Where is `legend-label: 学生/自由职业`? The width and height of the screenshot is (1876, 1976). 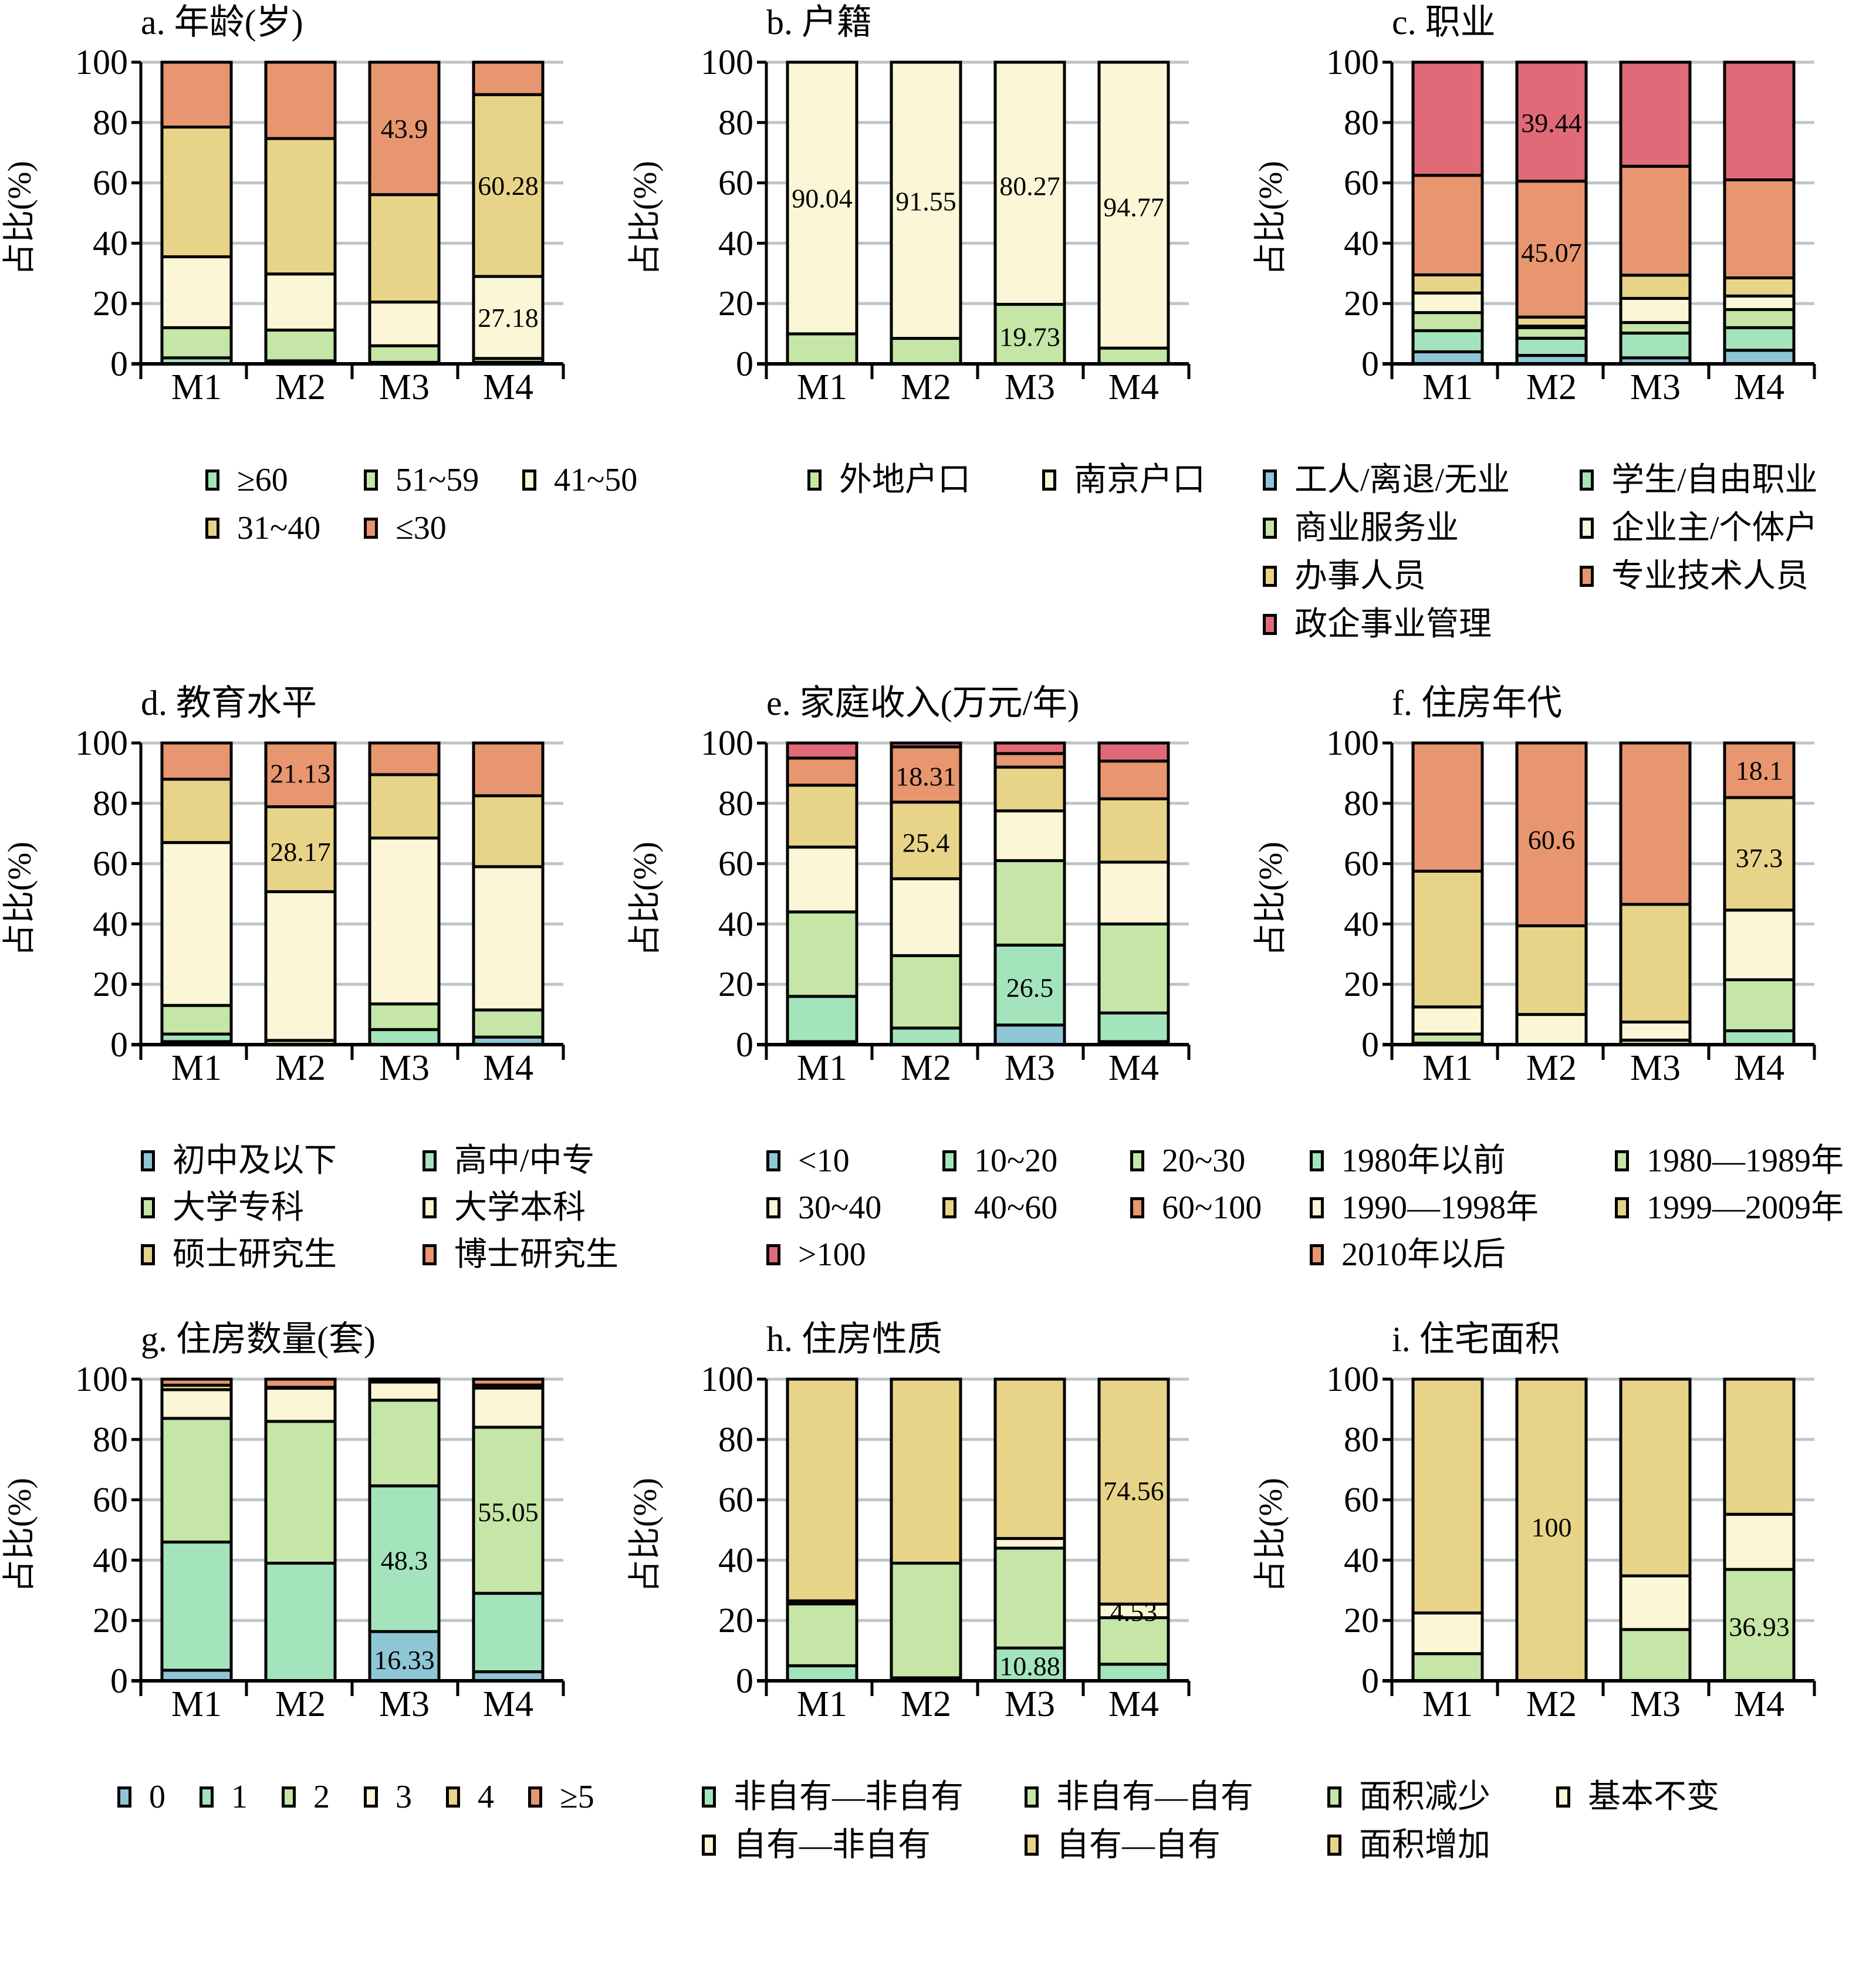 legend-label: 学生/自由职业 is located at coordinates (1714, 480).